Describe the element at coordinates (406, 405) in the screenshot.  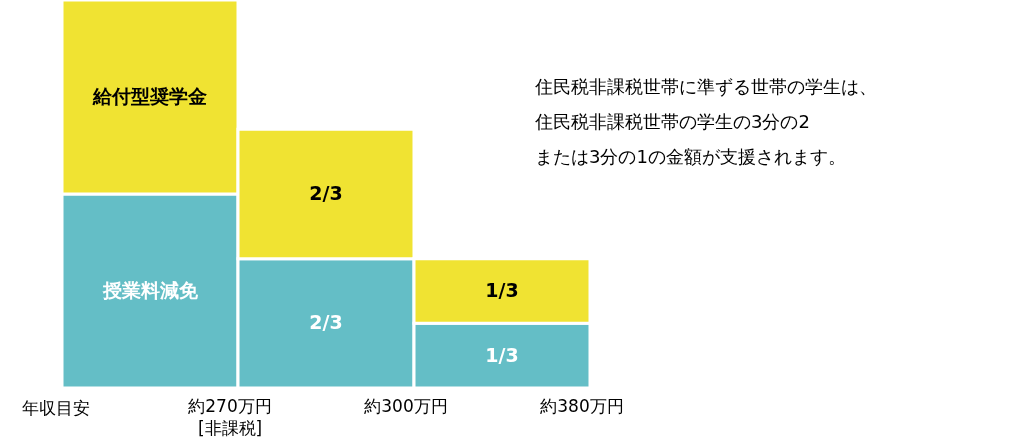
I see `x-tick-label: 約300万円` at that location.